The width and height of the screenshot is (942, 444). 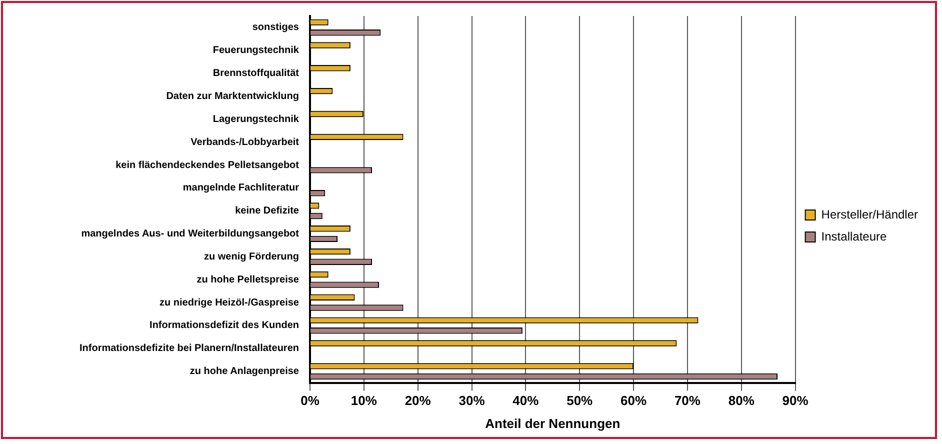 What do you see at coordinates (241, 188) in the screenshot?
I see `y-tick-label: mangelnde Fachliteratur` at bounding box center [241, 188].